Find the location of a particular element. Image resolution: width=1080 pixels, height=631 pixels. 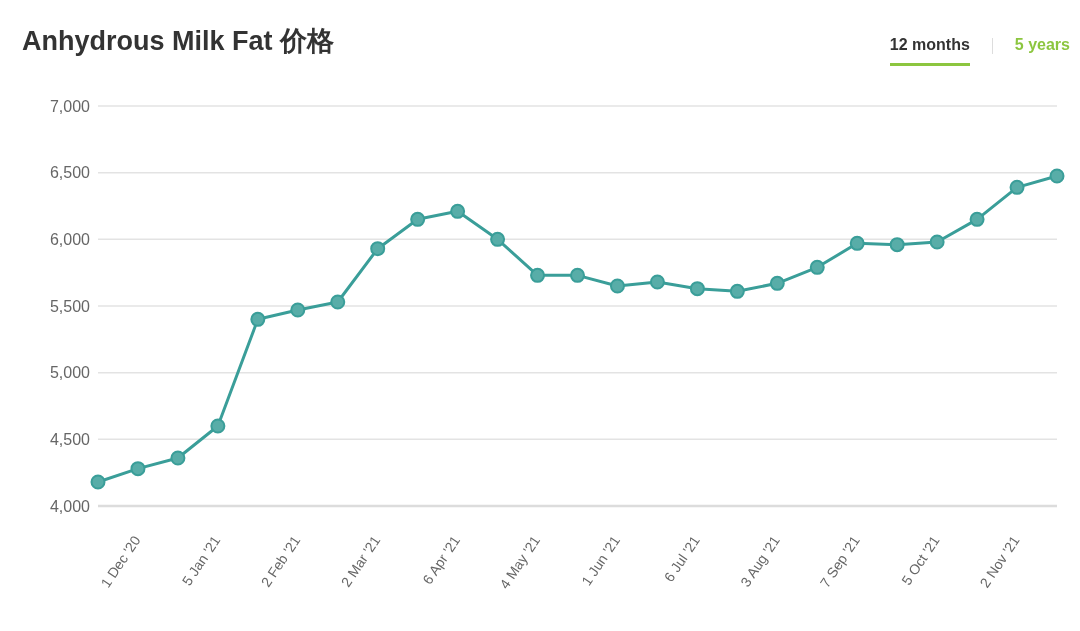

x-tick-label: 6 Jul '21 is located at coordinates (682, 558).